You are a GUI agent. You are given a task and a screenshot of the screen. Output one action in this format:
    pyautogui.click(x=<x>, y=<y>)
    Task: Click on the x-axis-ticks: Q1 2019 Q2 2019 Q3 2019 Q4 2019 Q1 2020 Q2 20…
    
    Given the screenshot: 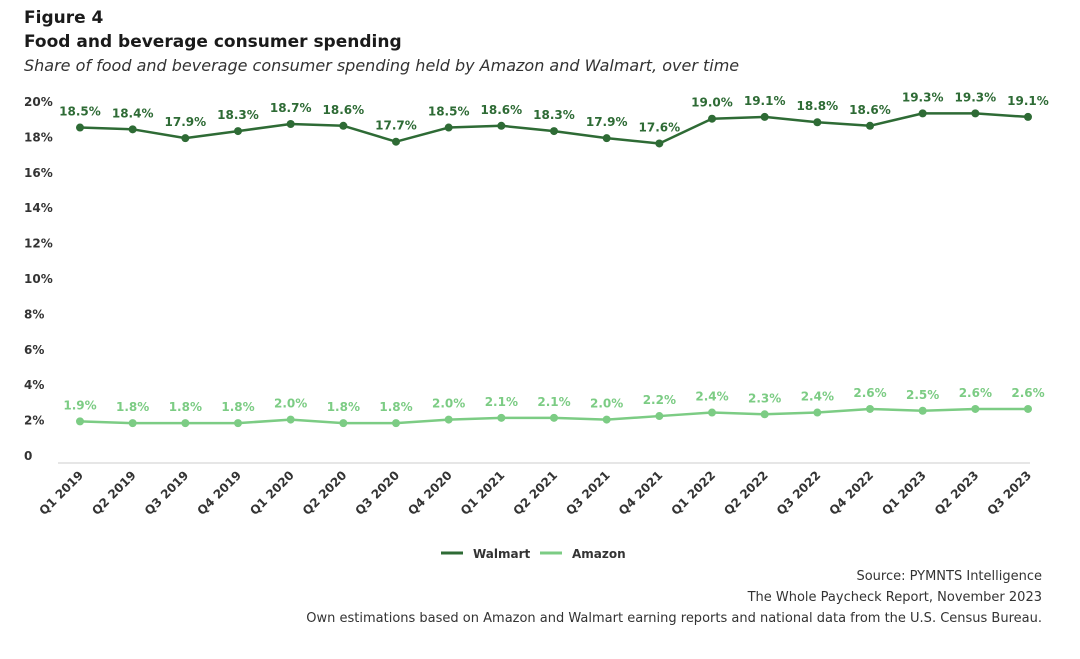 What is the action you would take?
    pyautogui.click(x=536, y=493)
    